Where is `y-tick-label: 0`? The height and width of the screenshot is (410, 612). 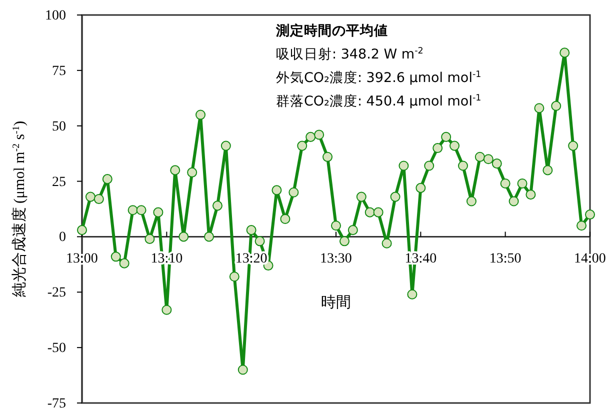
y-tick-label: 0 is located at coordinates (62, 238).